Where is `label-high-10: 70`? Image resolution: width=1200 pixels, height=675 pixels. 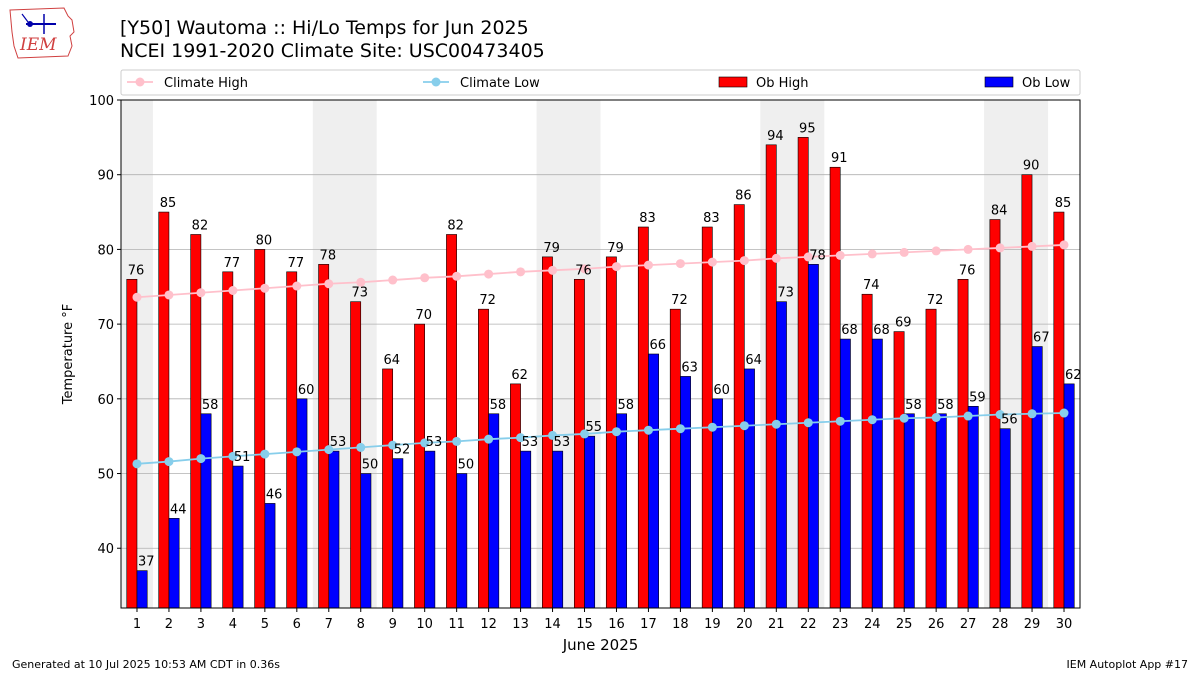 label-high-10: 70 is located at coordinates (423, 315).